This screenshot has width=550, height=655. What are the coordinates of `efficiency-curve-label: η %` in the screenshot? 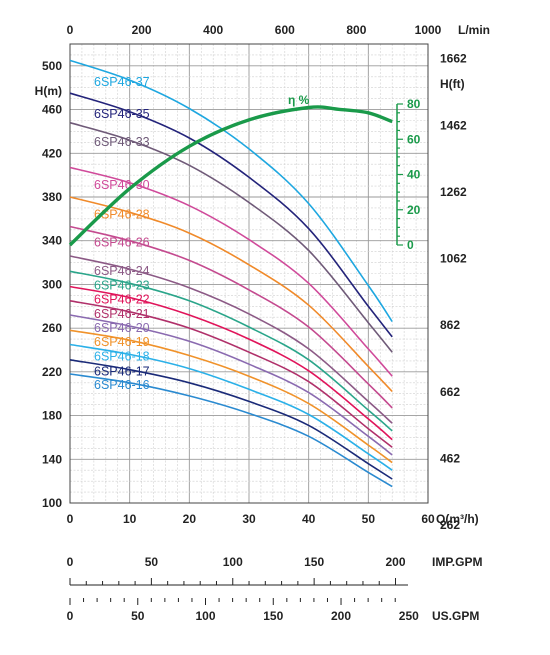 It's located at (299, 100).